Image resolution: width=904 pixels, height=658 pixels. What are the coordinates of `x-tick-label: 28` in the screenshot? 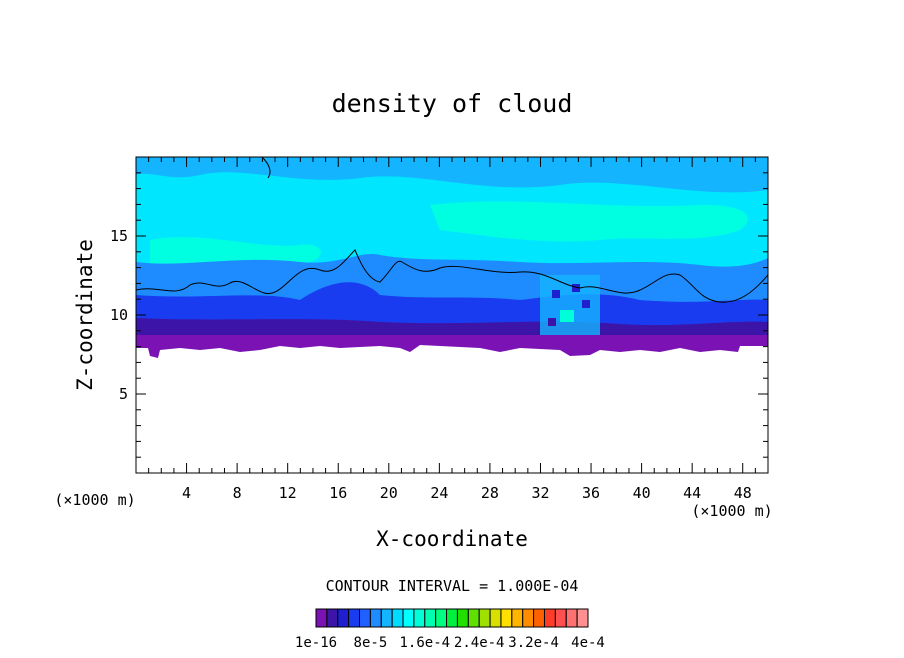 It's located at (490, 493).